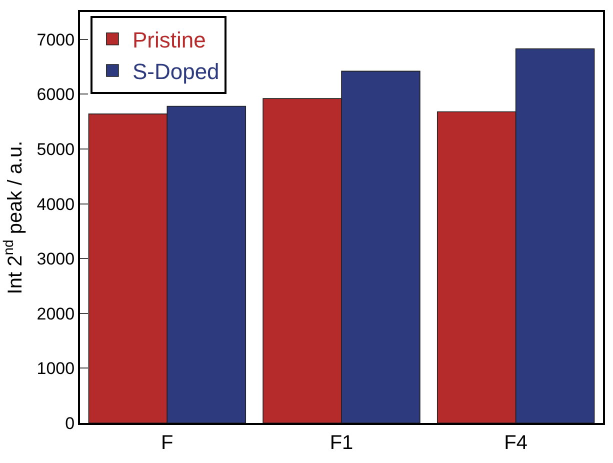  I want to click on y-tick-label: 3000, so click(55, 259).